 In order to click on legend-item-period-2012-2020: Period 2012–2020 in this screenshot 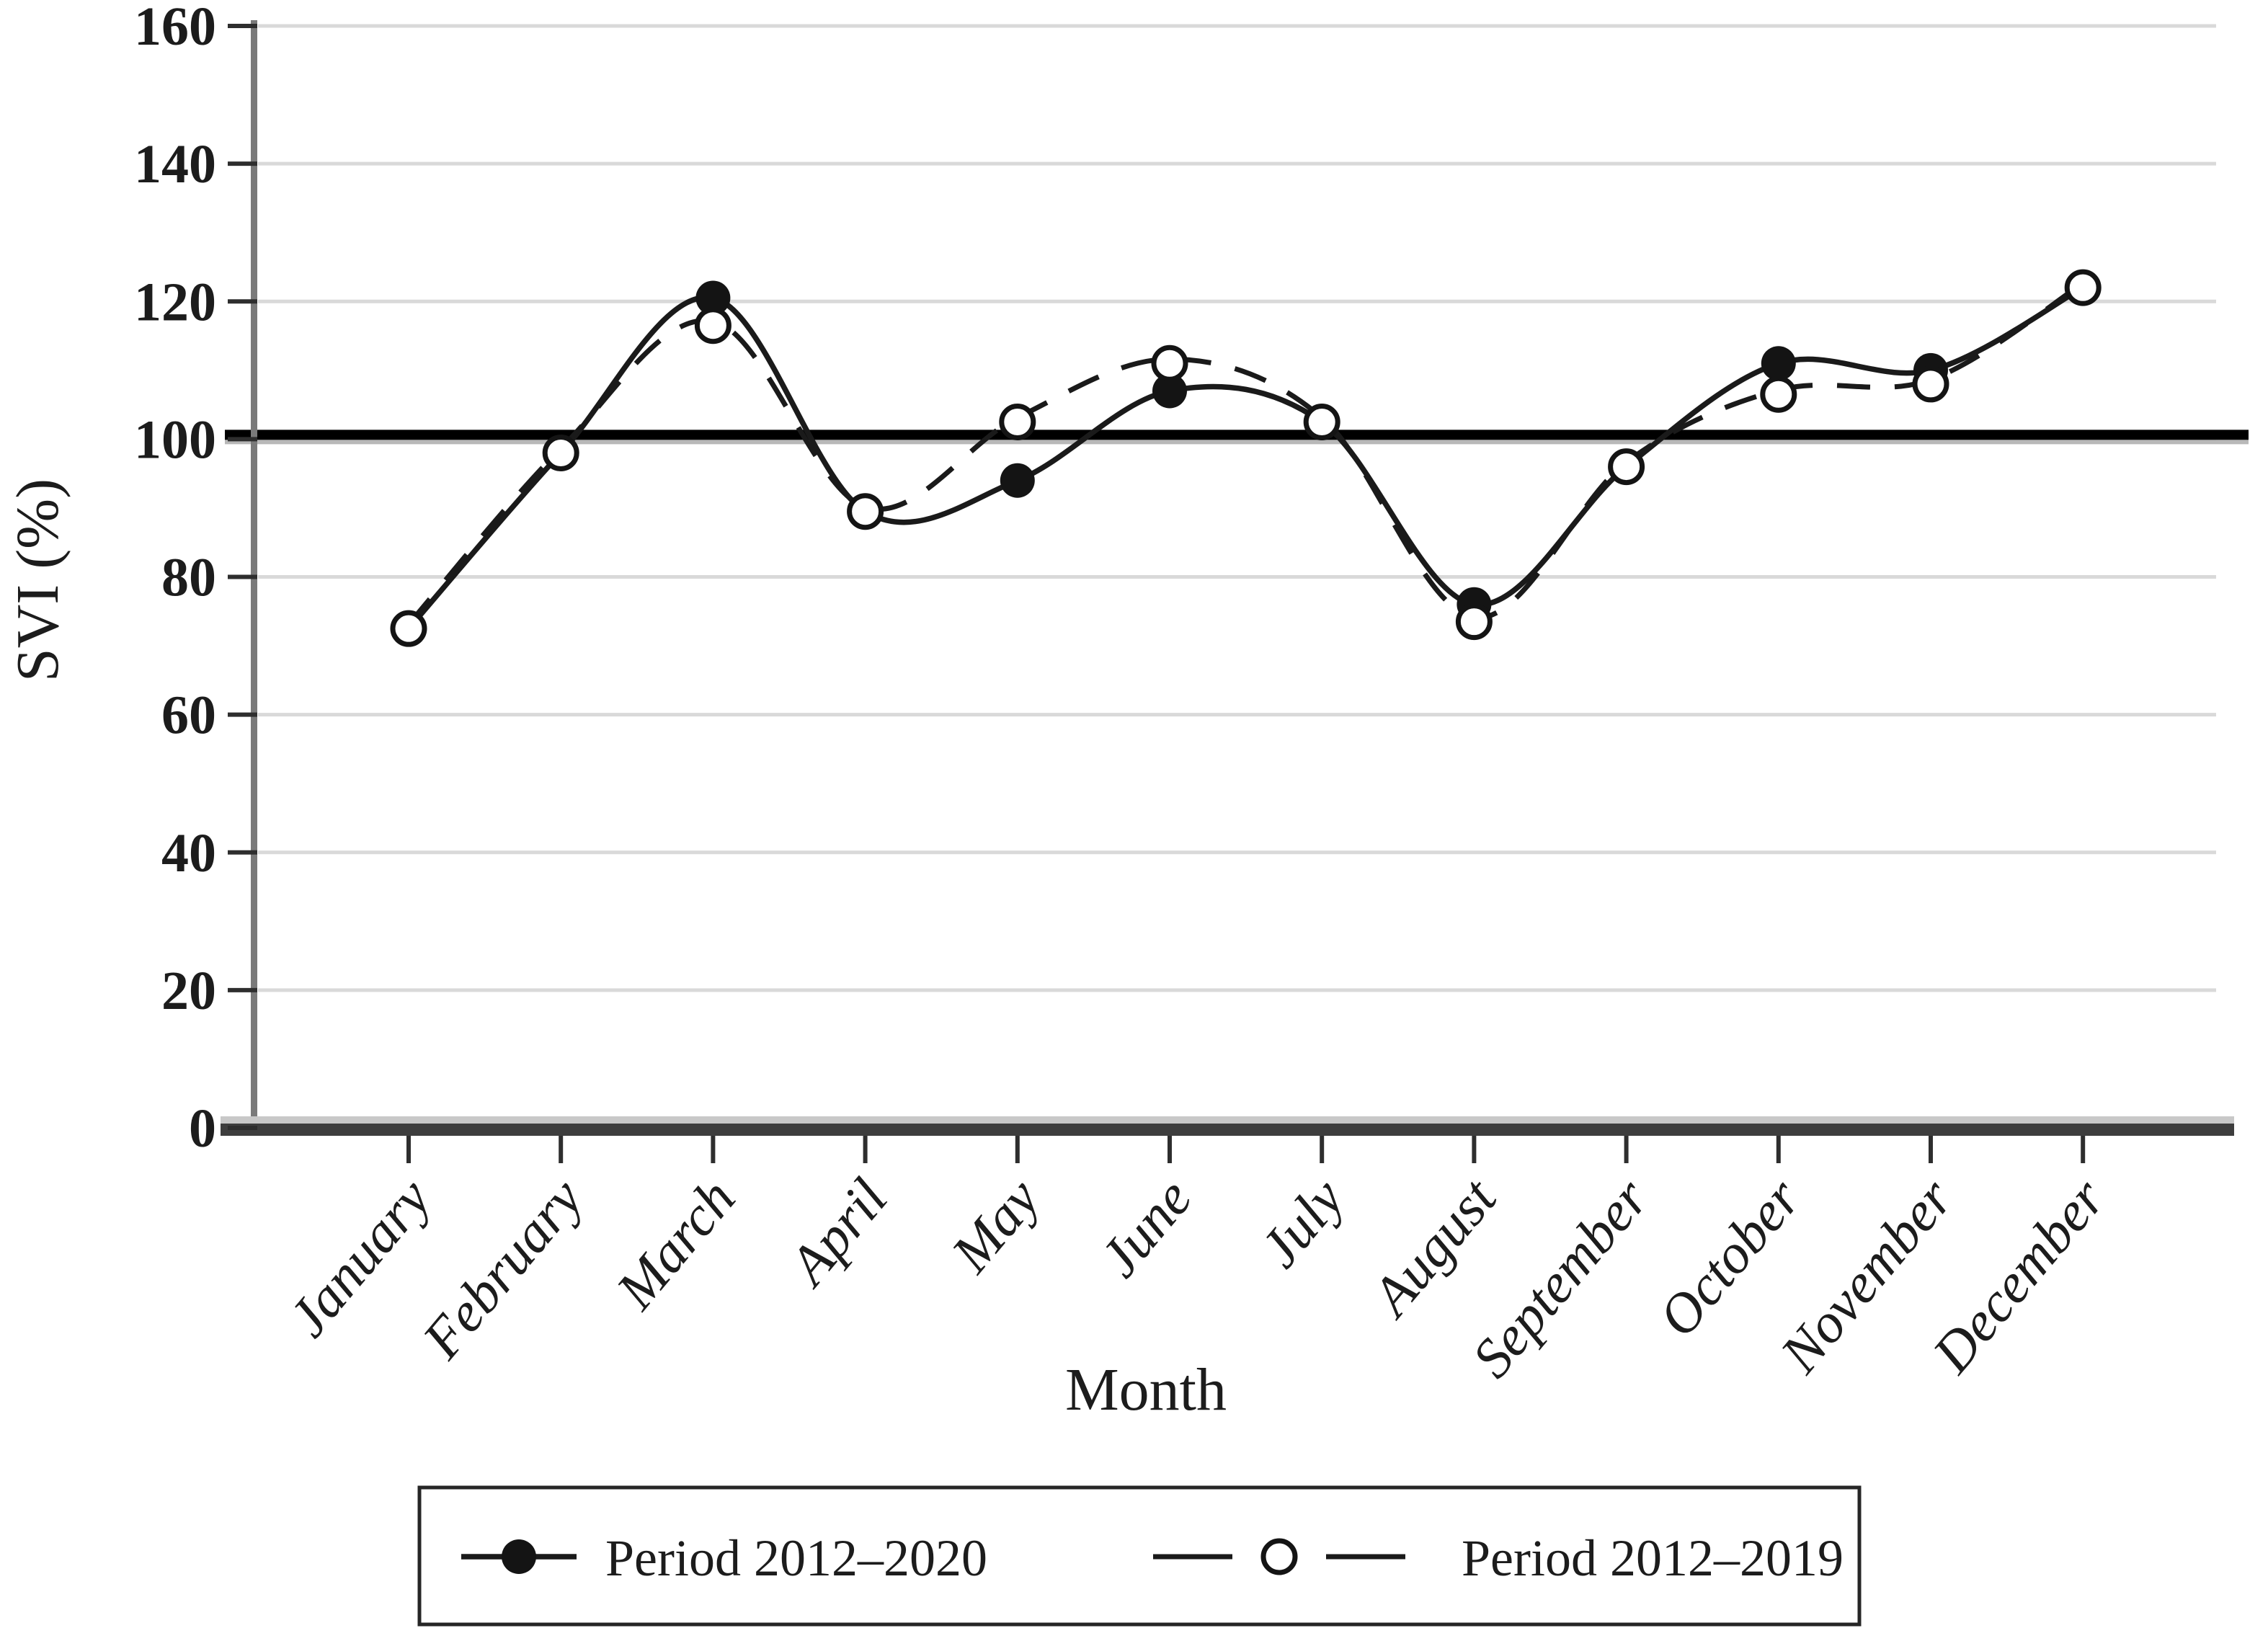, I will do `click(724, 1558)`.